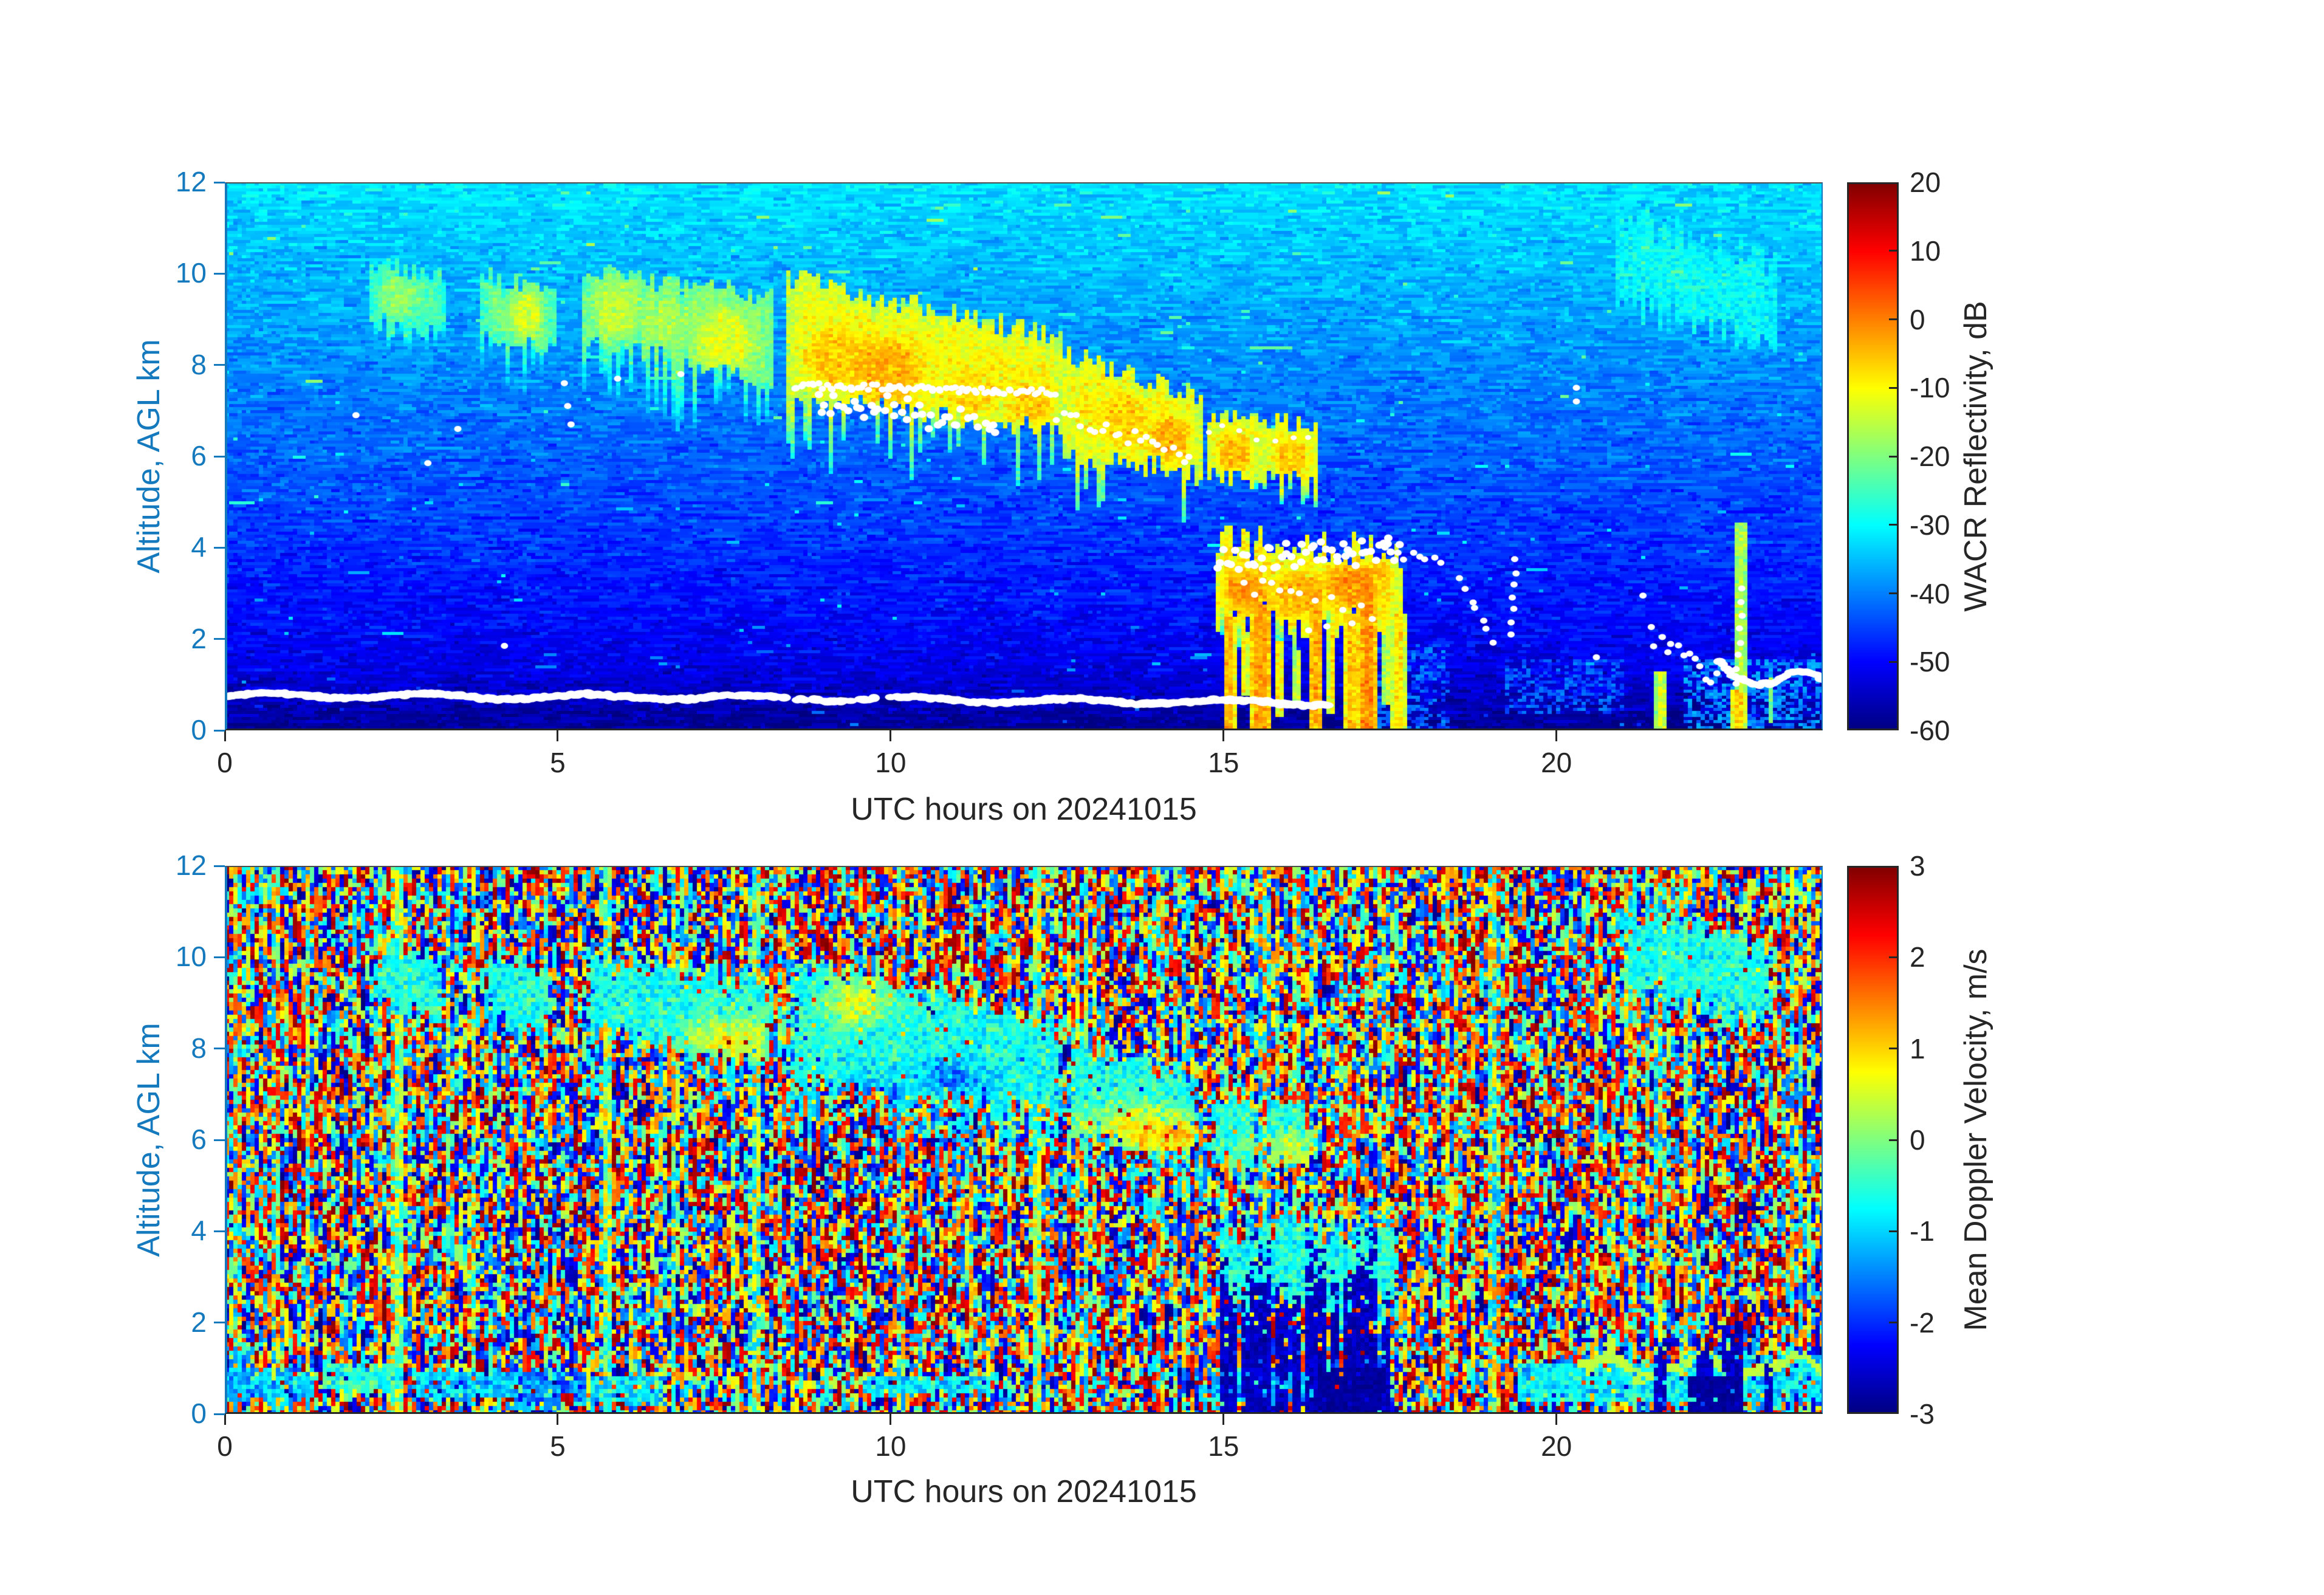  I want to click on colorbar-tick-label: -50, so click(1930, 662).